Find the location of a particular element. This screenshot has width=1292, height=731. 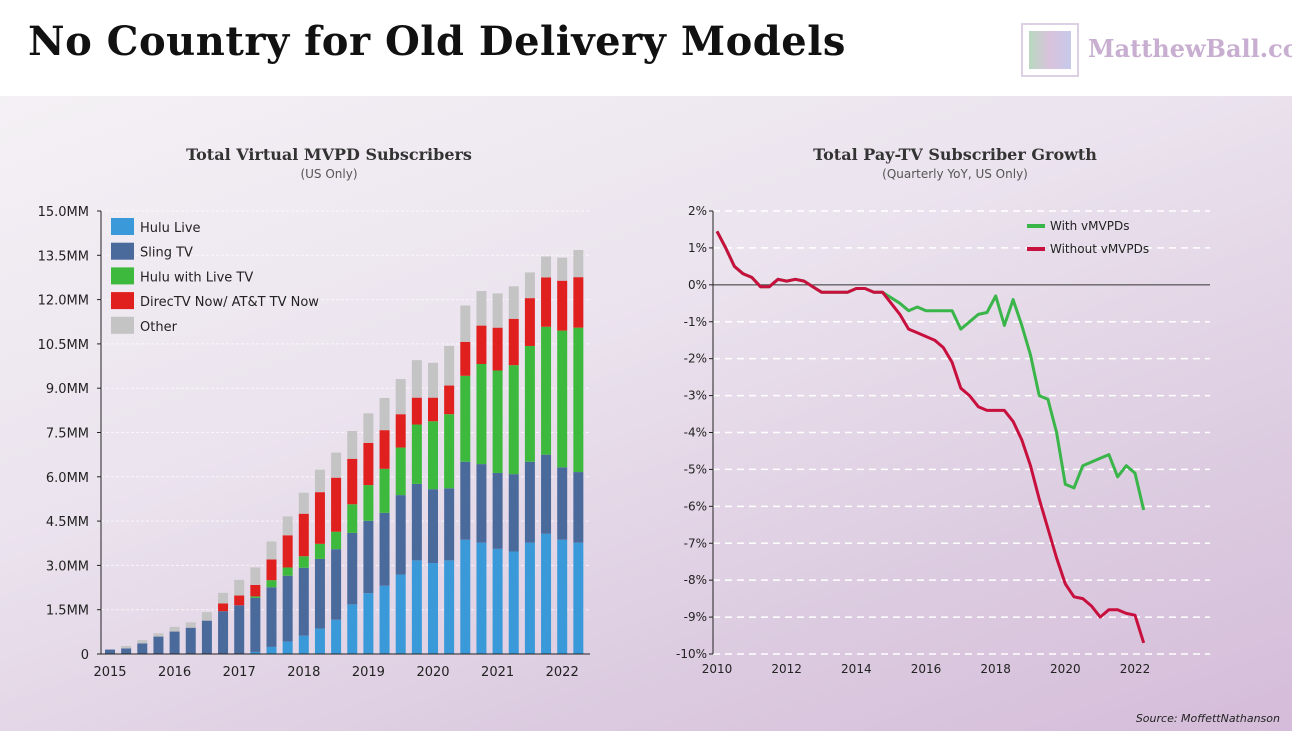

logo-icon is located at coordinates (1050, 50).